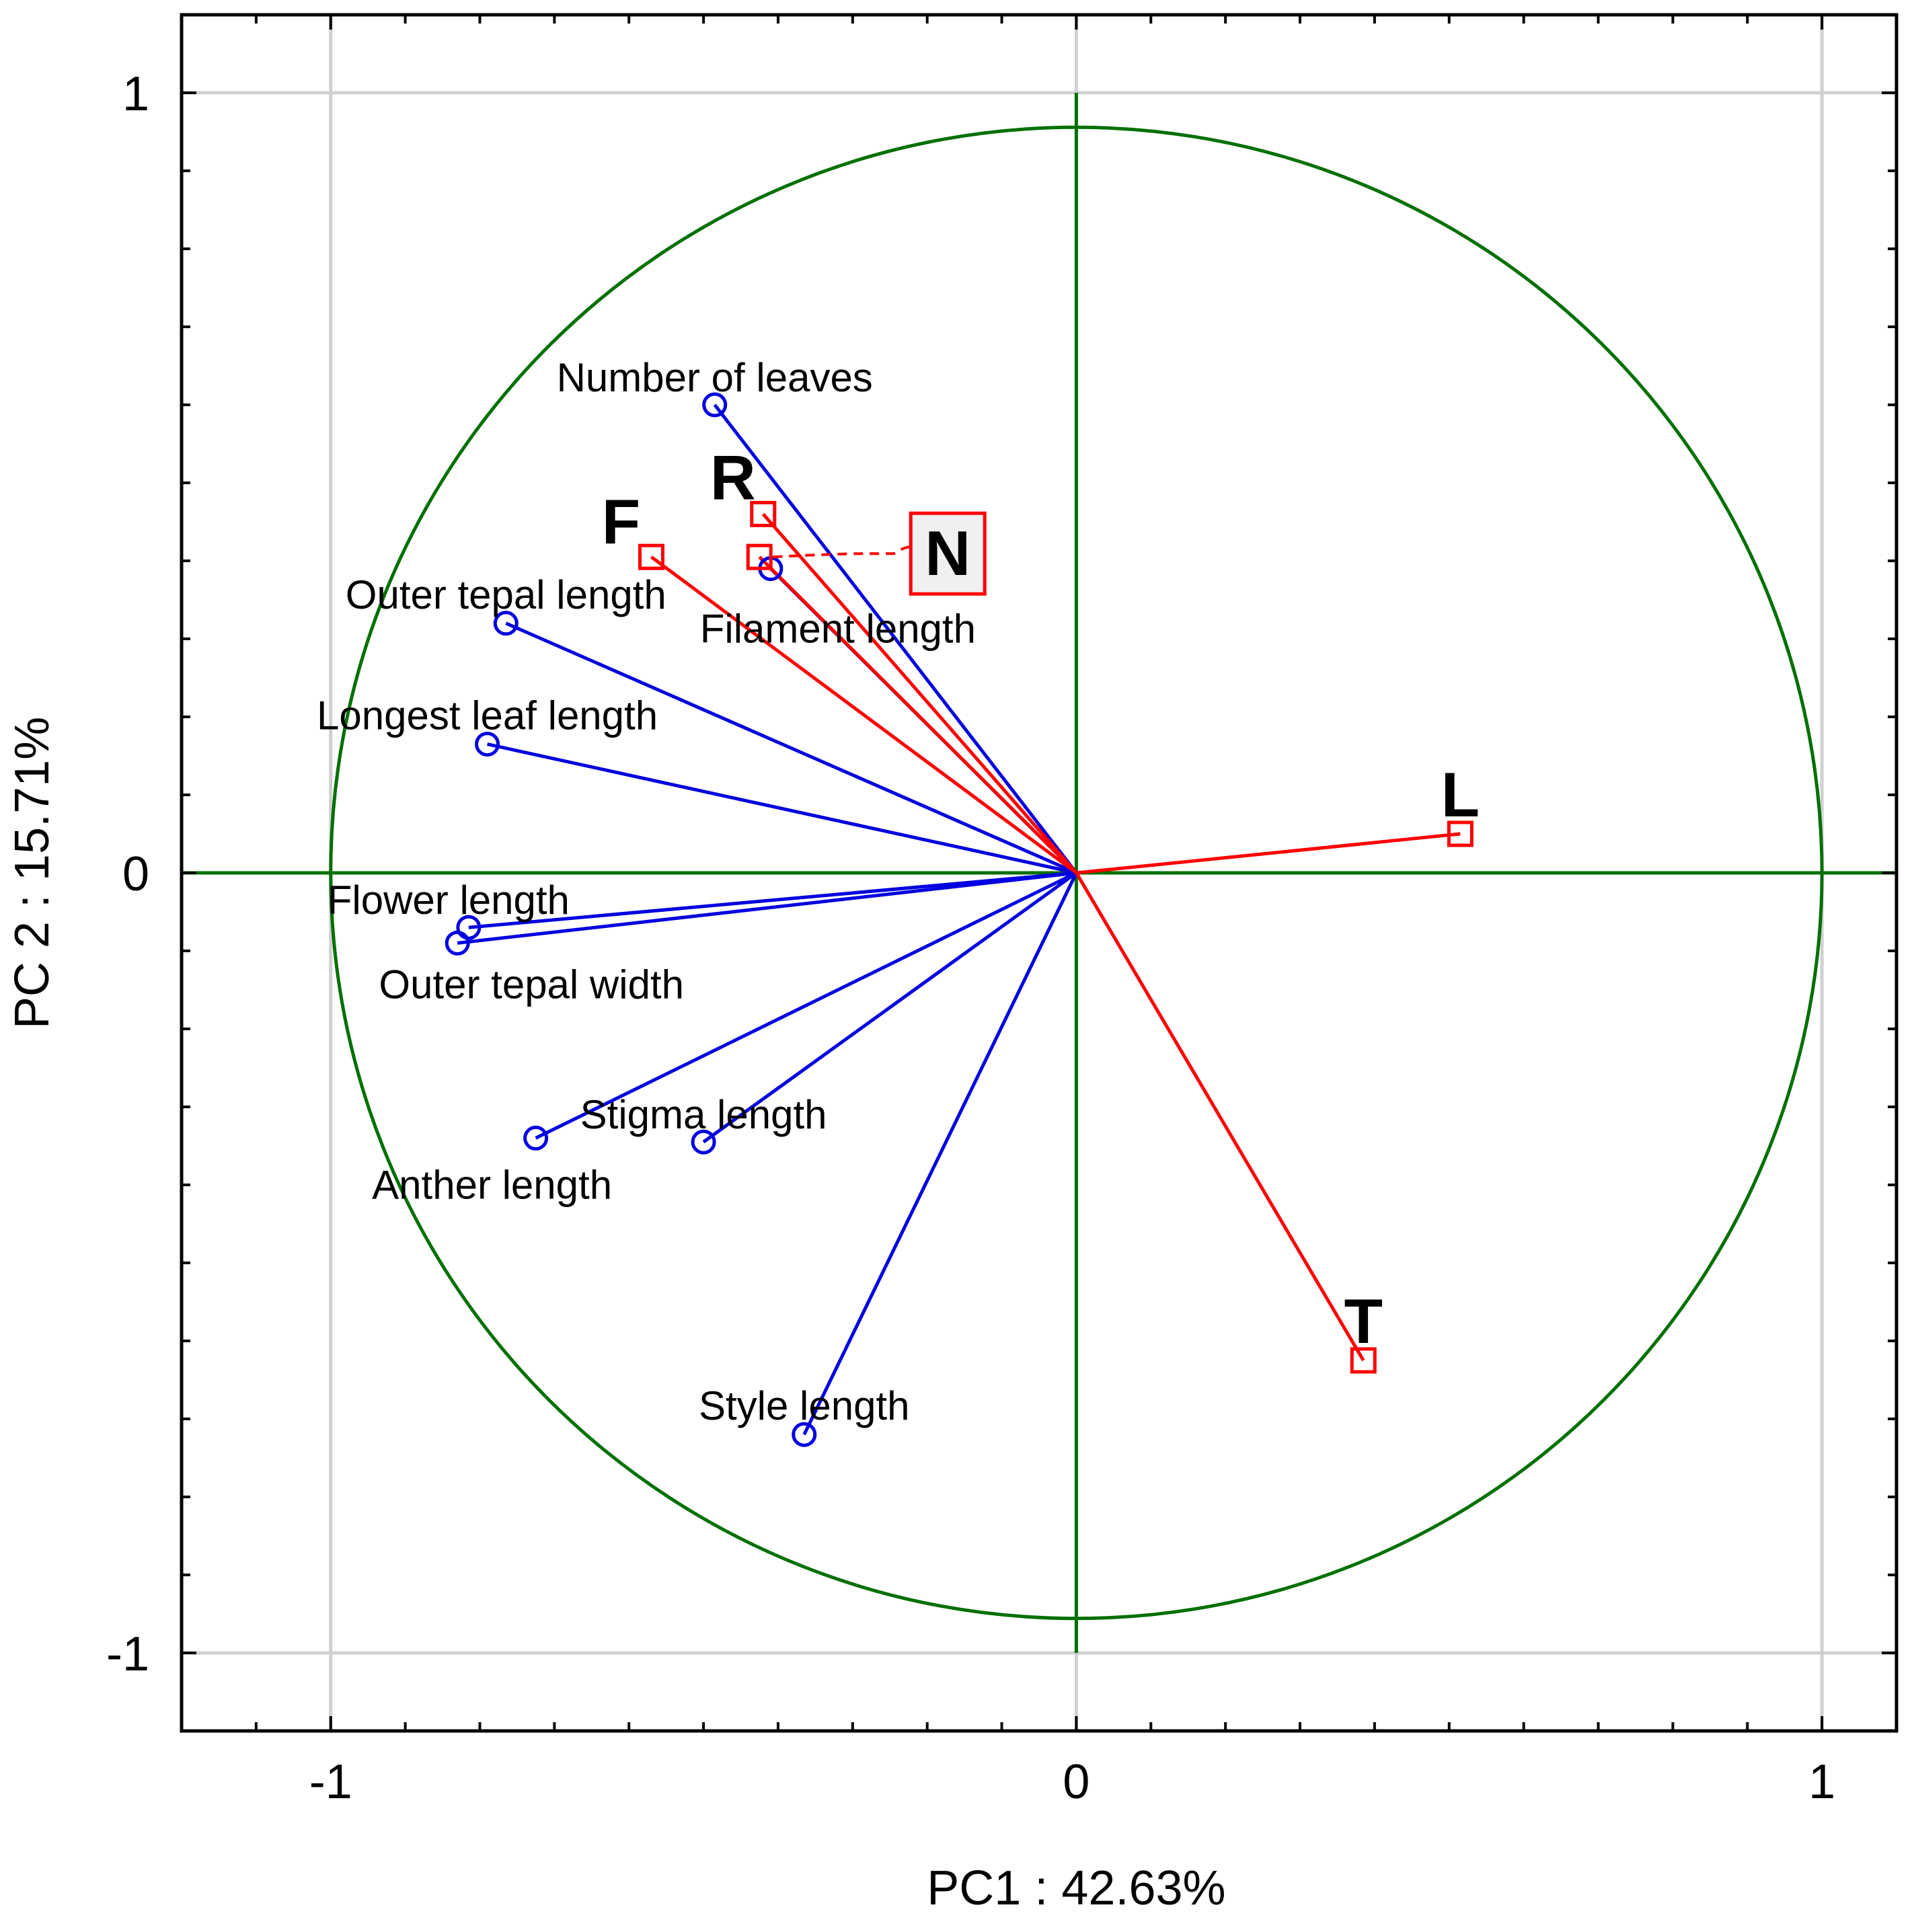 This screenshot has width=1914, height=1932. Describe the element at coordinates (449, 900) in the screenshot. I see `variable-label: Flower length` at that location.